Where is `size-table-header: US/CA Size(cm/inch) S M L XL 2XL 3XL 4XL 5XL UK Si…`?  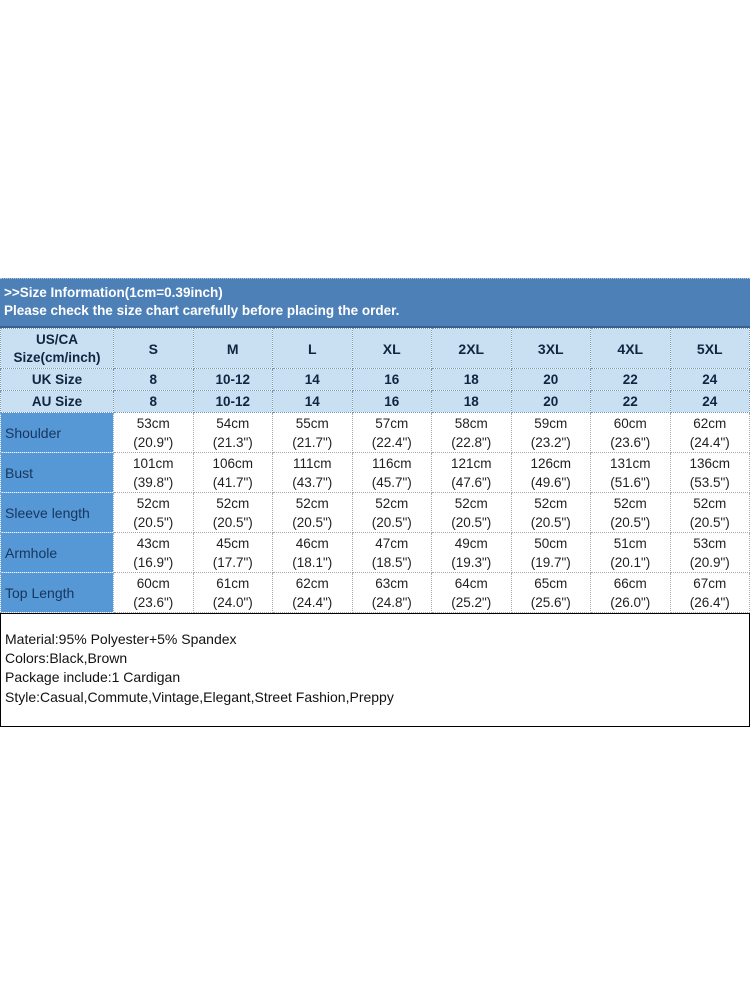 size-table-header: US/CA Size(cm/inch) S M L XL 2XL 3XL 4XL 5XL UK Si… is located at coordinates (375, 370).